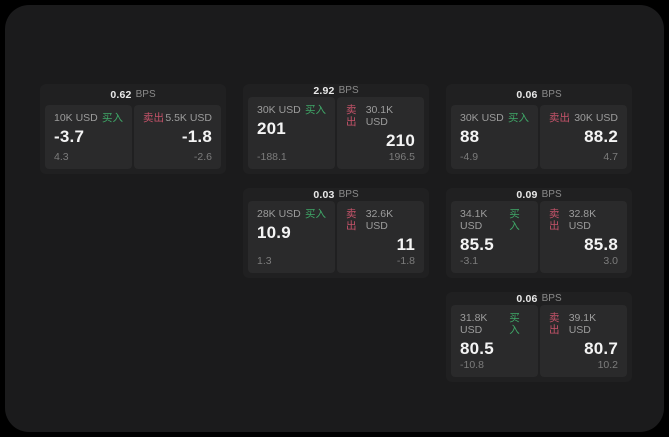 The width and height of the screenshot is (669, 437). I want to click on spread-header: 2.92 BPS, so click(336, 90).